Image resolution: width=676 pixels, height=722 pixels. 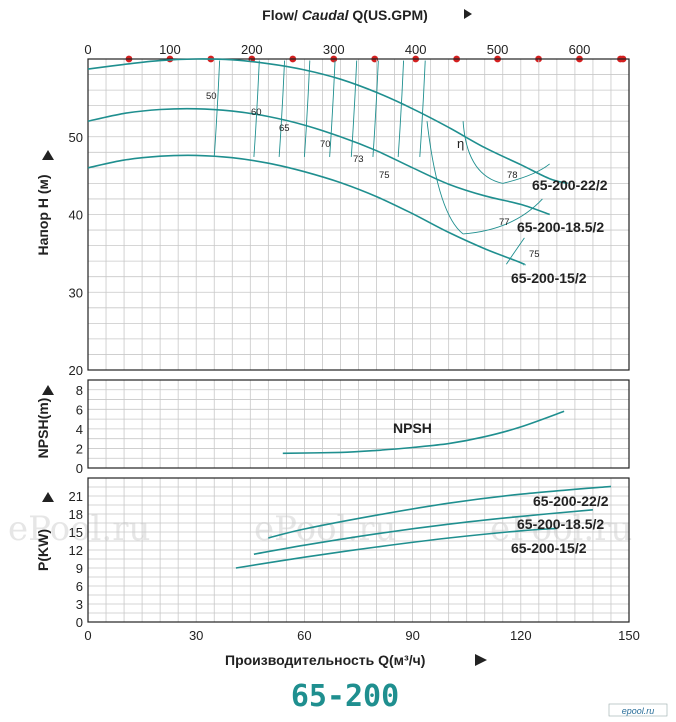 I want to click on head-y-tick-label: 30, so click(x=76, y=292).